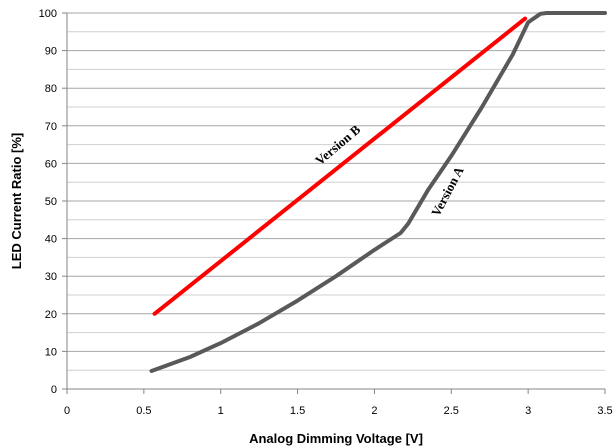 This screenshot has width=613, height=448. What do you see at coordinates (51, 315) in the screenshot?
I see `y-tick-label: 20` at bounding box center [51, 315].